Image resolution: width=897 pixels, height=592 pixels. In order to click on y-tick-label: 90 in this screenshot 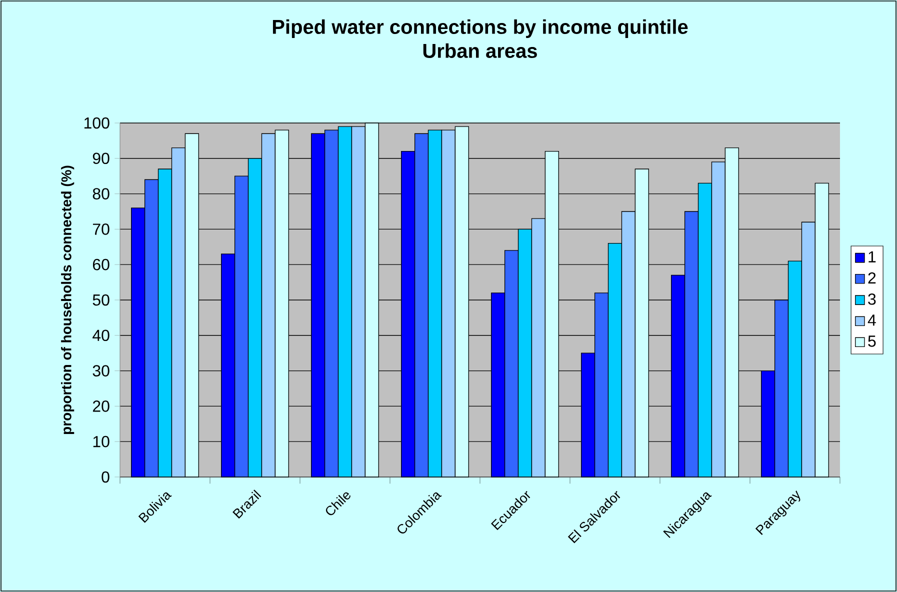, I will do `click(101, 158)`.